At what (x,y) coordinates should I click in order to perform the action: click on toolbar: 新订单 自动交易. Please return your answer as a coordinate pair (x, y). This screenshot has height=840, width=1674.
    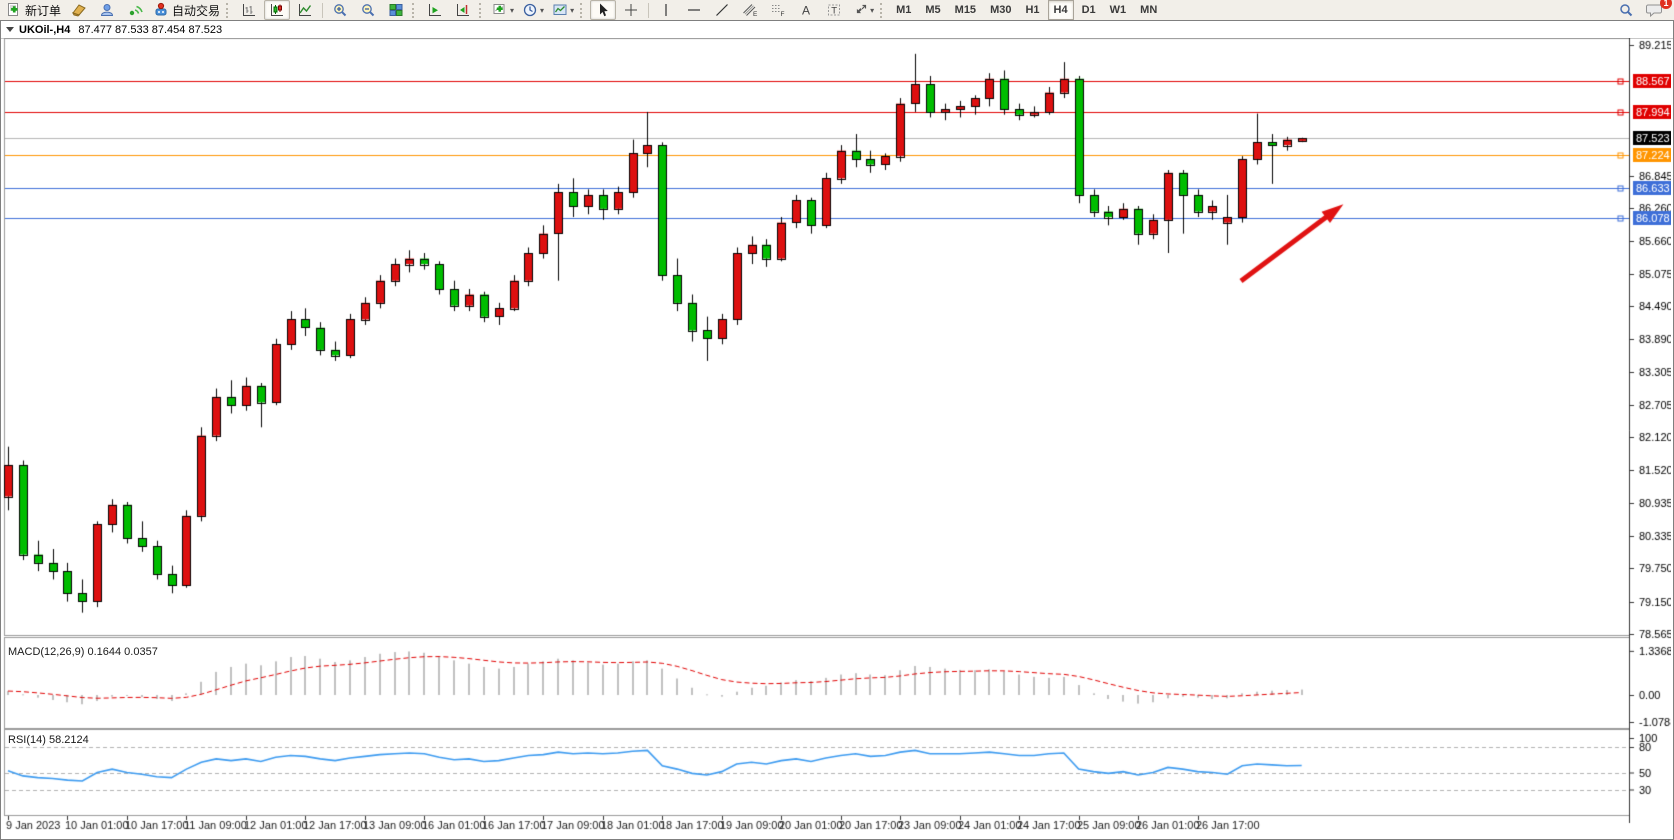
    Looking at the image, I should click on (837, 10).